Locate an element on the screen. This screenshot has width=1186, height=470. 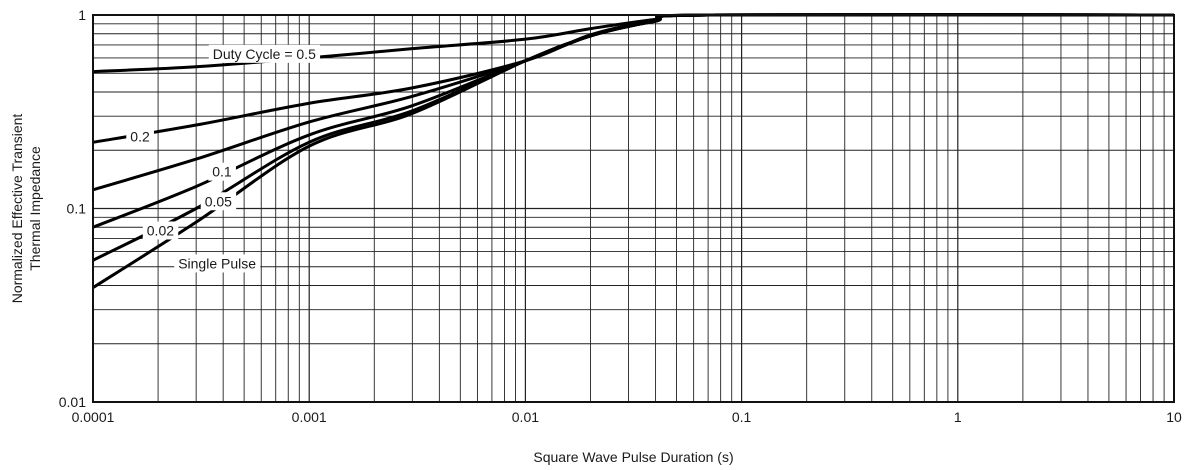
series-label-5: Single Pulse is located at coordinates (217, 263).